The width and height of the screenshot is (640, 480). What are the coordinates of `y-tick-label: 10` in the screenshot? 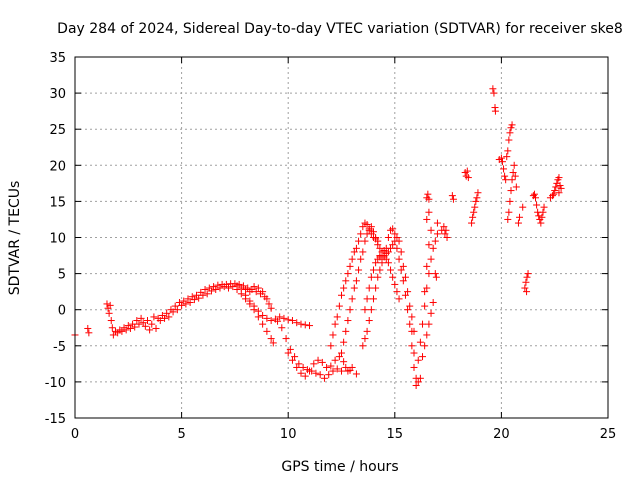 It's located at (57, 239).